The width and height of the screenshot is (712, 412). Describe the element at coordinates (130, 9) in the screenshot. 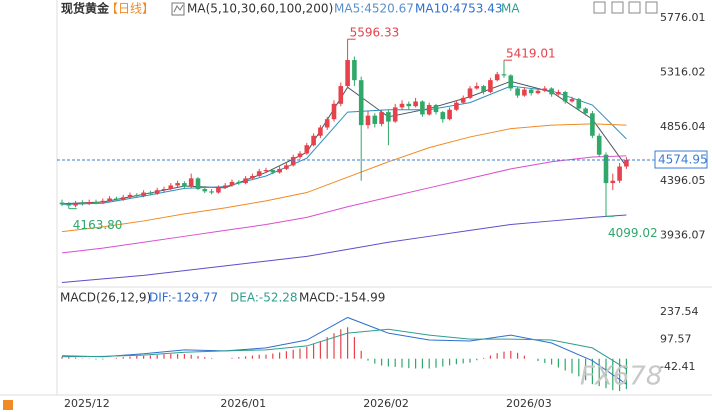

I see `period: 【日线】` at that location.